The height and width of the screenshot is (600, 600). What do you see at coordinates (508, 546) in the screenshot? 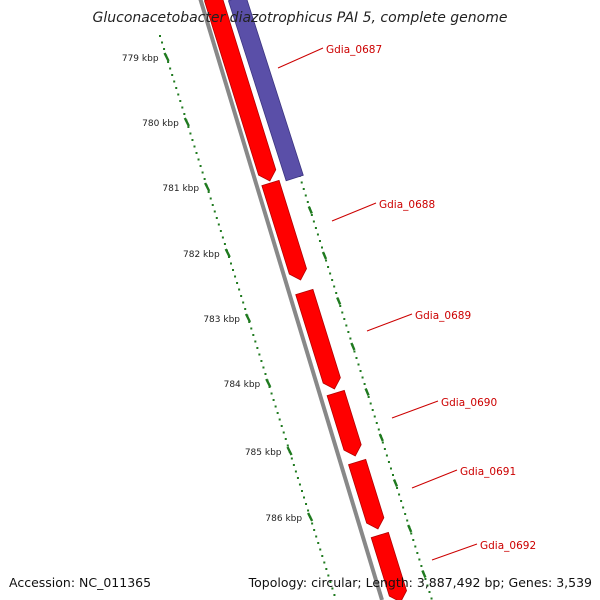
I see `gene-label: Gdia_0692` at bounding box center [508, 546].